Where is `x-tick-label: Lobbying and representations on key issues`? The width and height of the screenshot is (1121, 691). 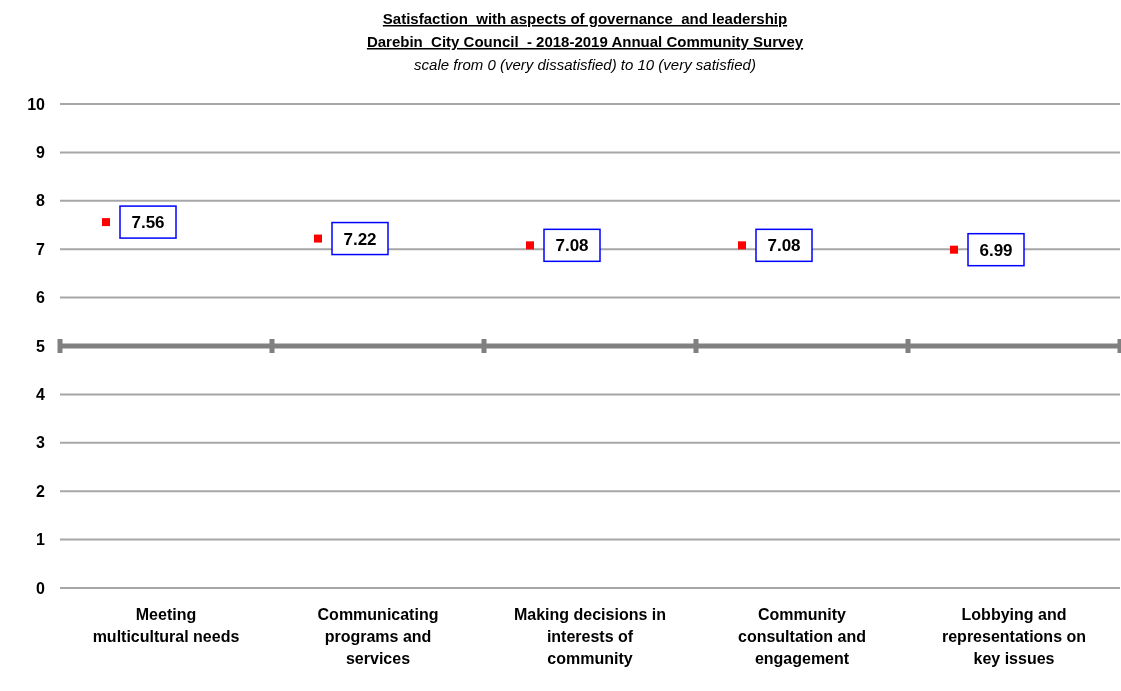 x-tick-label: Lobbying and representations on key issues is located at coordinates (1014, 636).